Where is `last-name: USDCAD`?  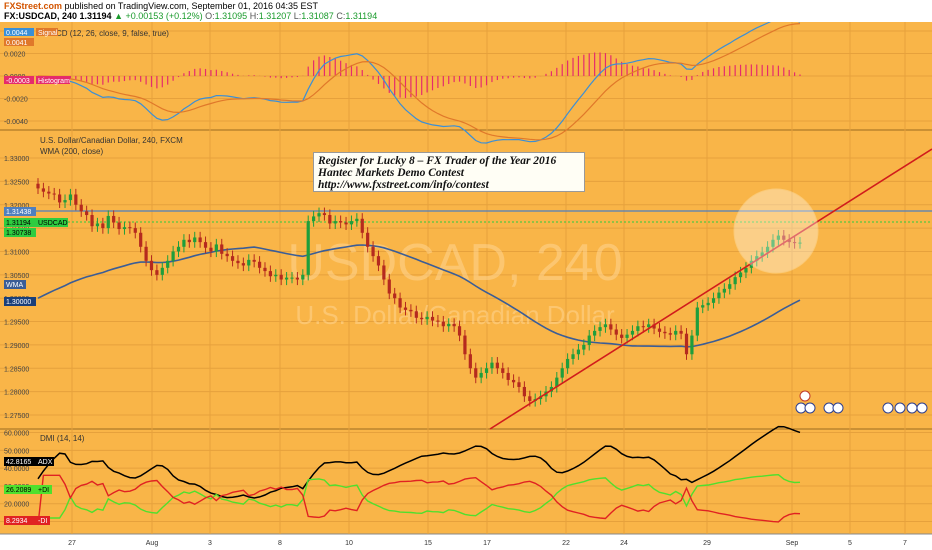
last-name: USDCAD is located at coordinates (53, 223).